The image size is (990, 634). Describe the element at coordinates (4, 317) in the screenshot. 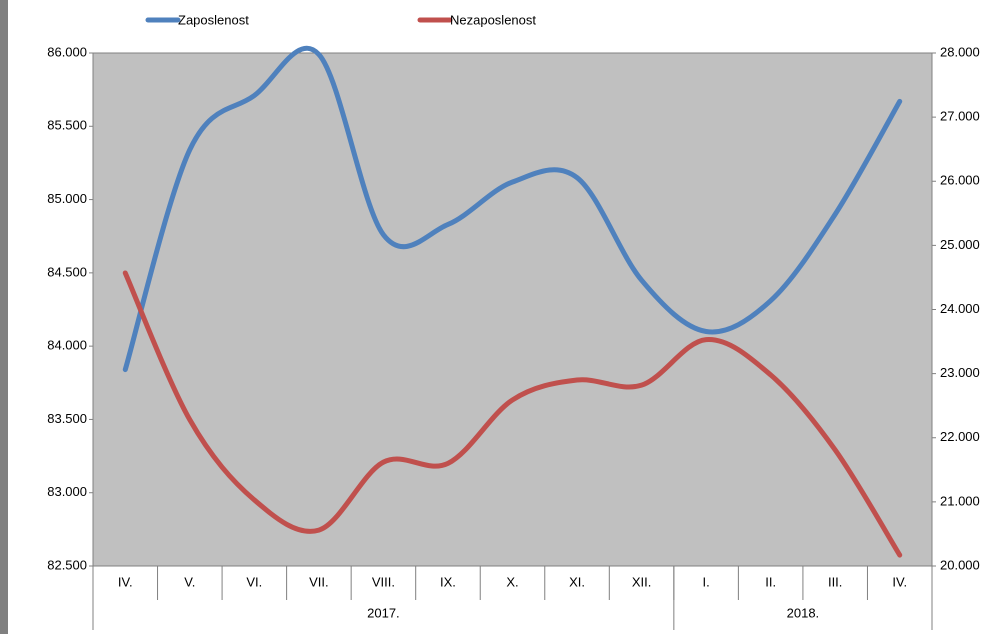

I see `left-border` at that location.